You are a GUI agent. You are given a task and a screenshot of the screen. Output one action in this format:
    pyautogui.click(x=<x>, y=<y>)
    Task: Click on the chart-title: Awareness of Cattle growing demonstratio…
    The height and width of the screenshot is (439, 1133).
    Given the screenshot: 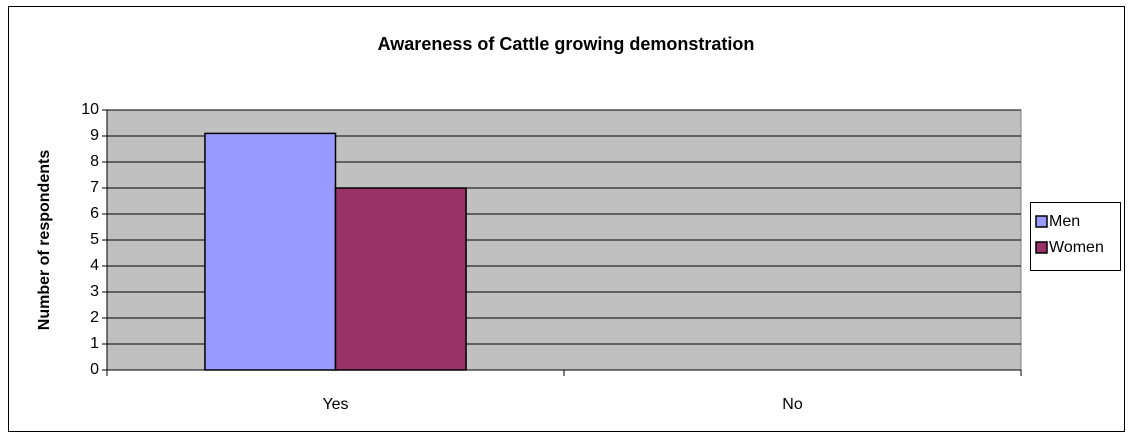 What is the action you would take?
    pyautogui.click(x=566, y=44)
    